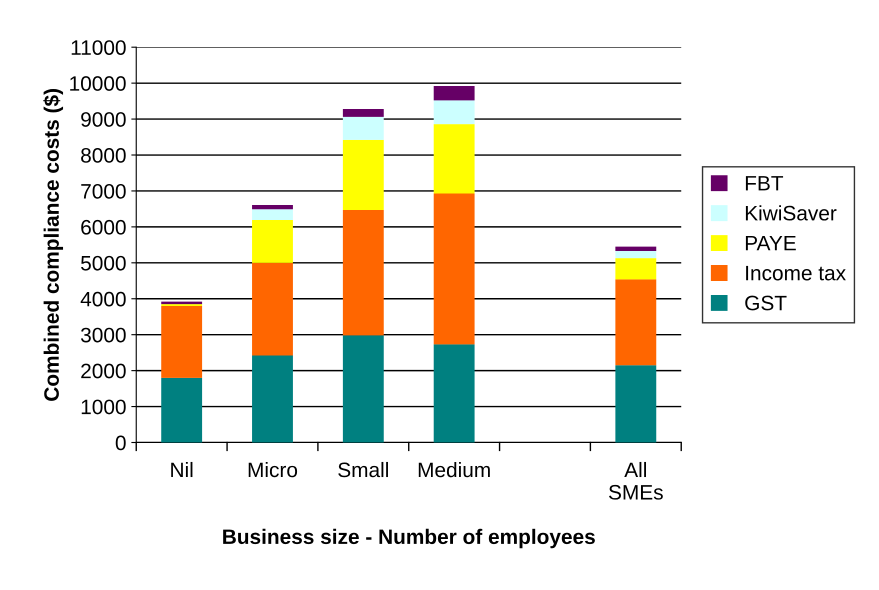 The width and height of the screenshot is (879, 590). Describe the element at coordinates (98, 83) in the screenshot. I see `y-tick-label: 10000` at that location.